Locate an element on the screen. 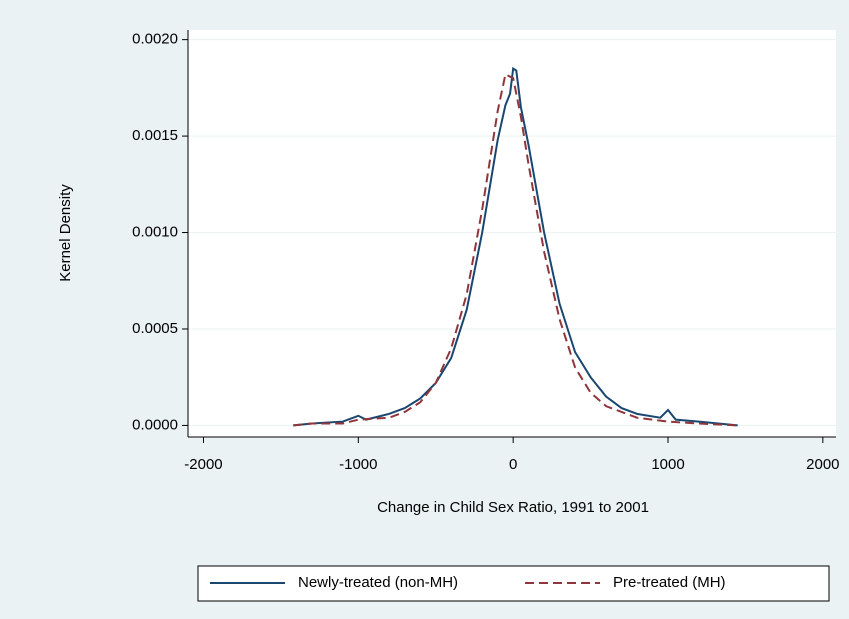 Image resolution: width=849 pixels, height=619 pixels. y-axis-label: Kernel Density is located at coordinates (65, 233).